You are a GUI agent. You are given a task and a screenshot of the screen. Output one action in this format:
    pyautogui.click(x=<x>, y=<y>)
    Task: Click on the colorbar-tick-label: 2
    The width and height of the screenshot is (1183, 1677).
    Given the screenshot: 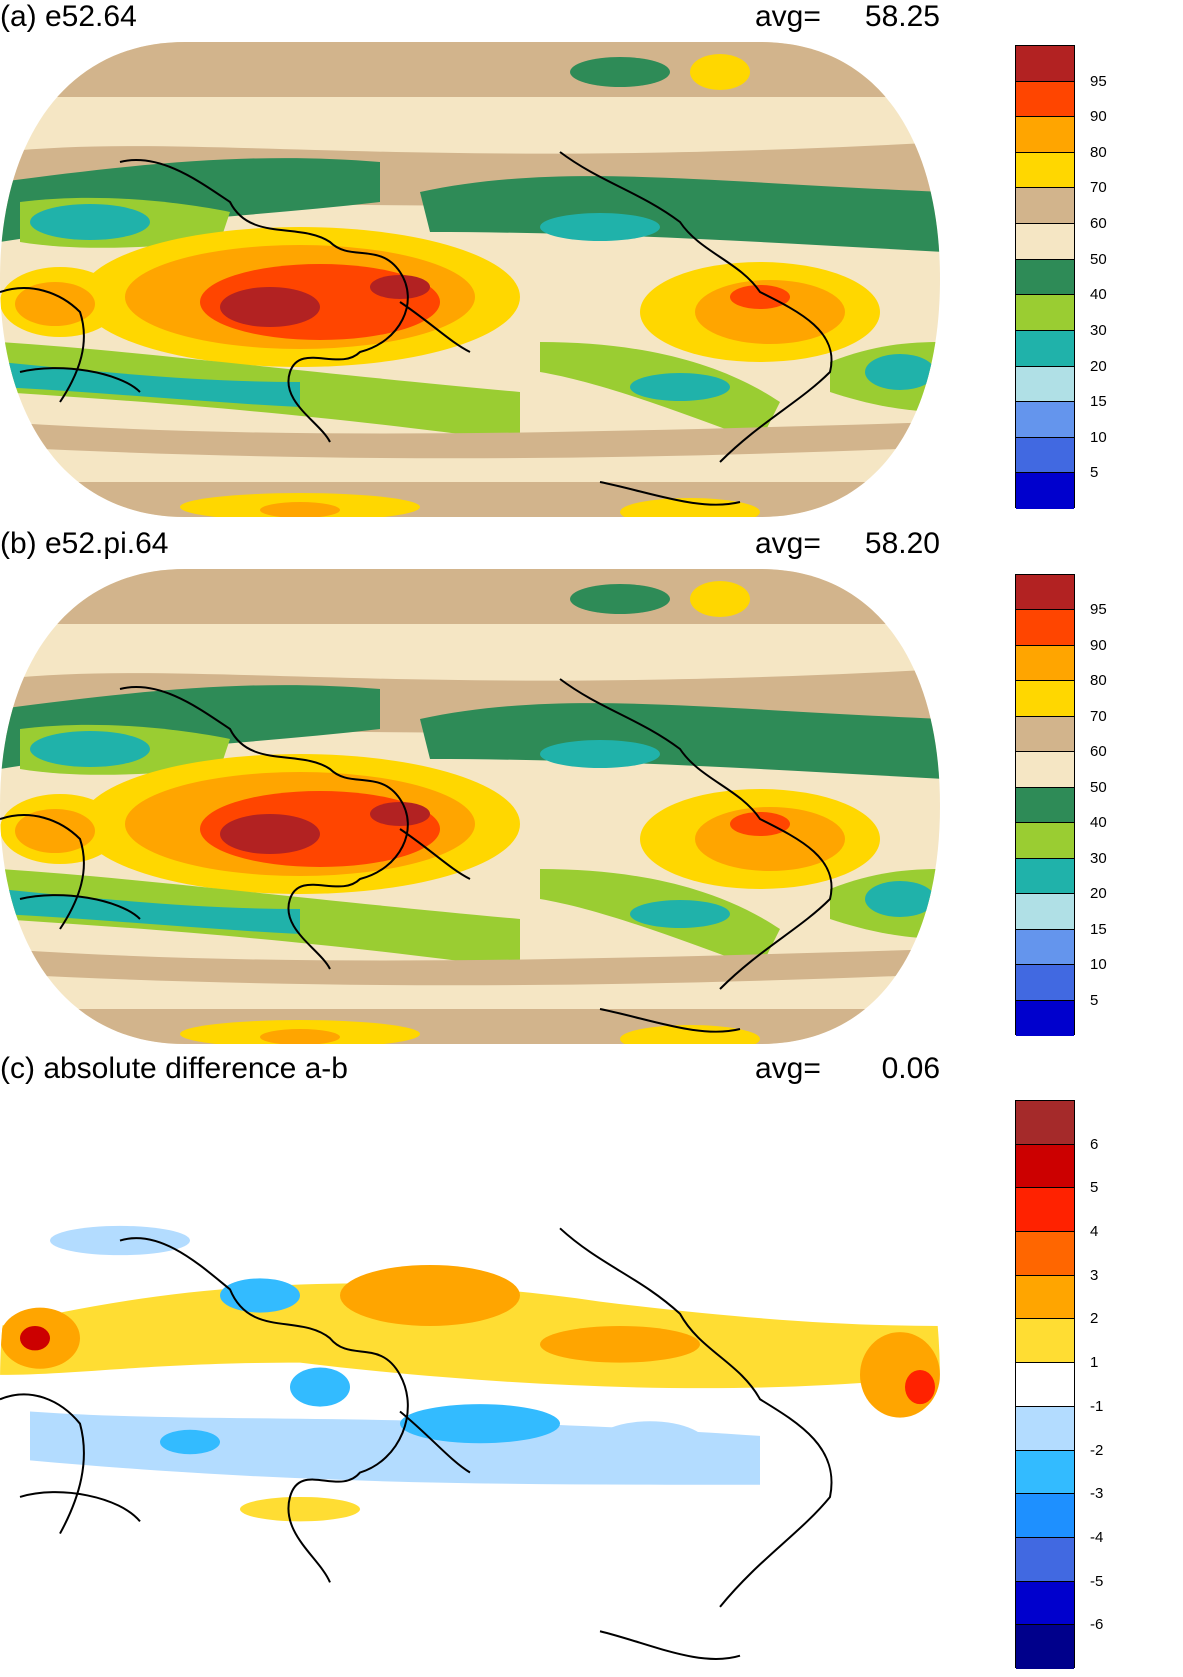 What is the action you would take?
    pyautogui.click(x=1094, y=1319)
    